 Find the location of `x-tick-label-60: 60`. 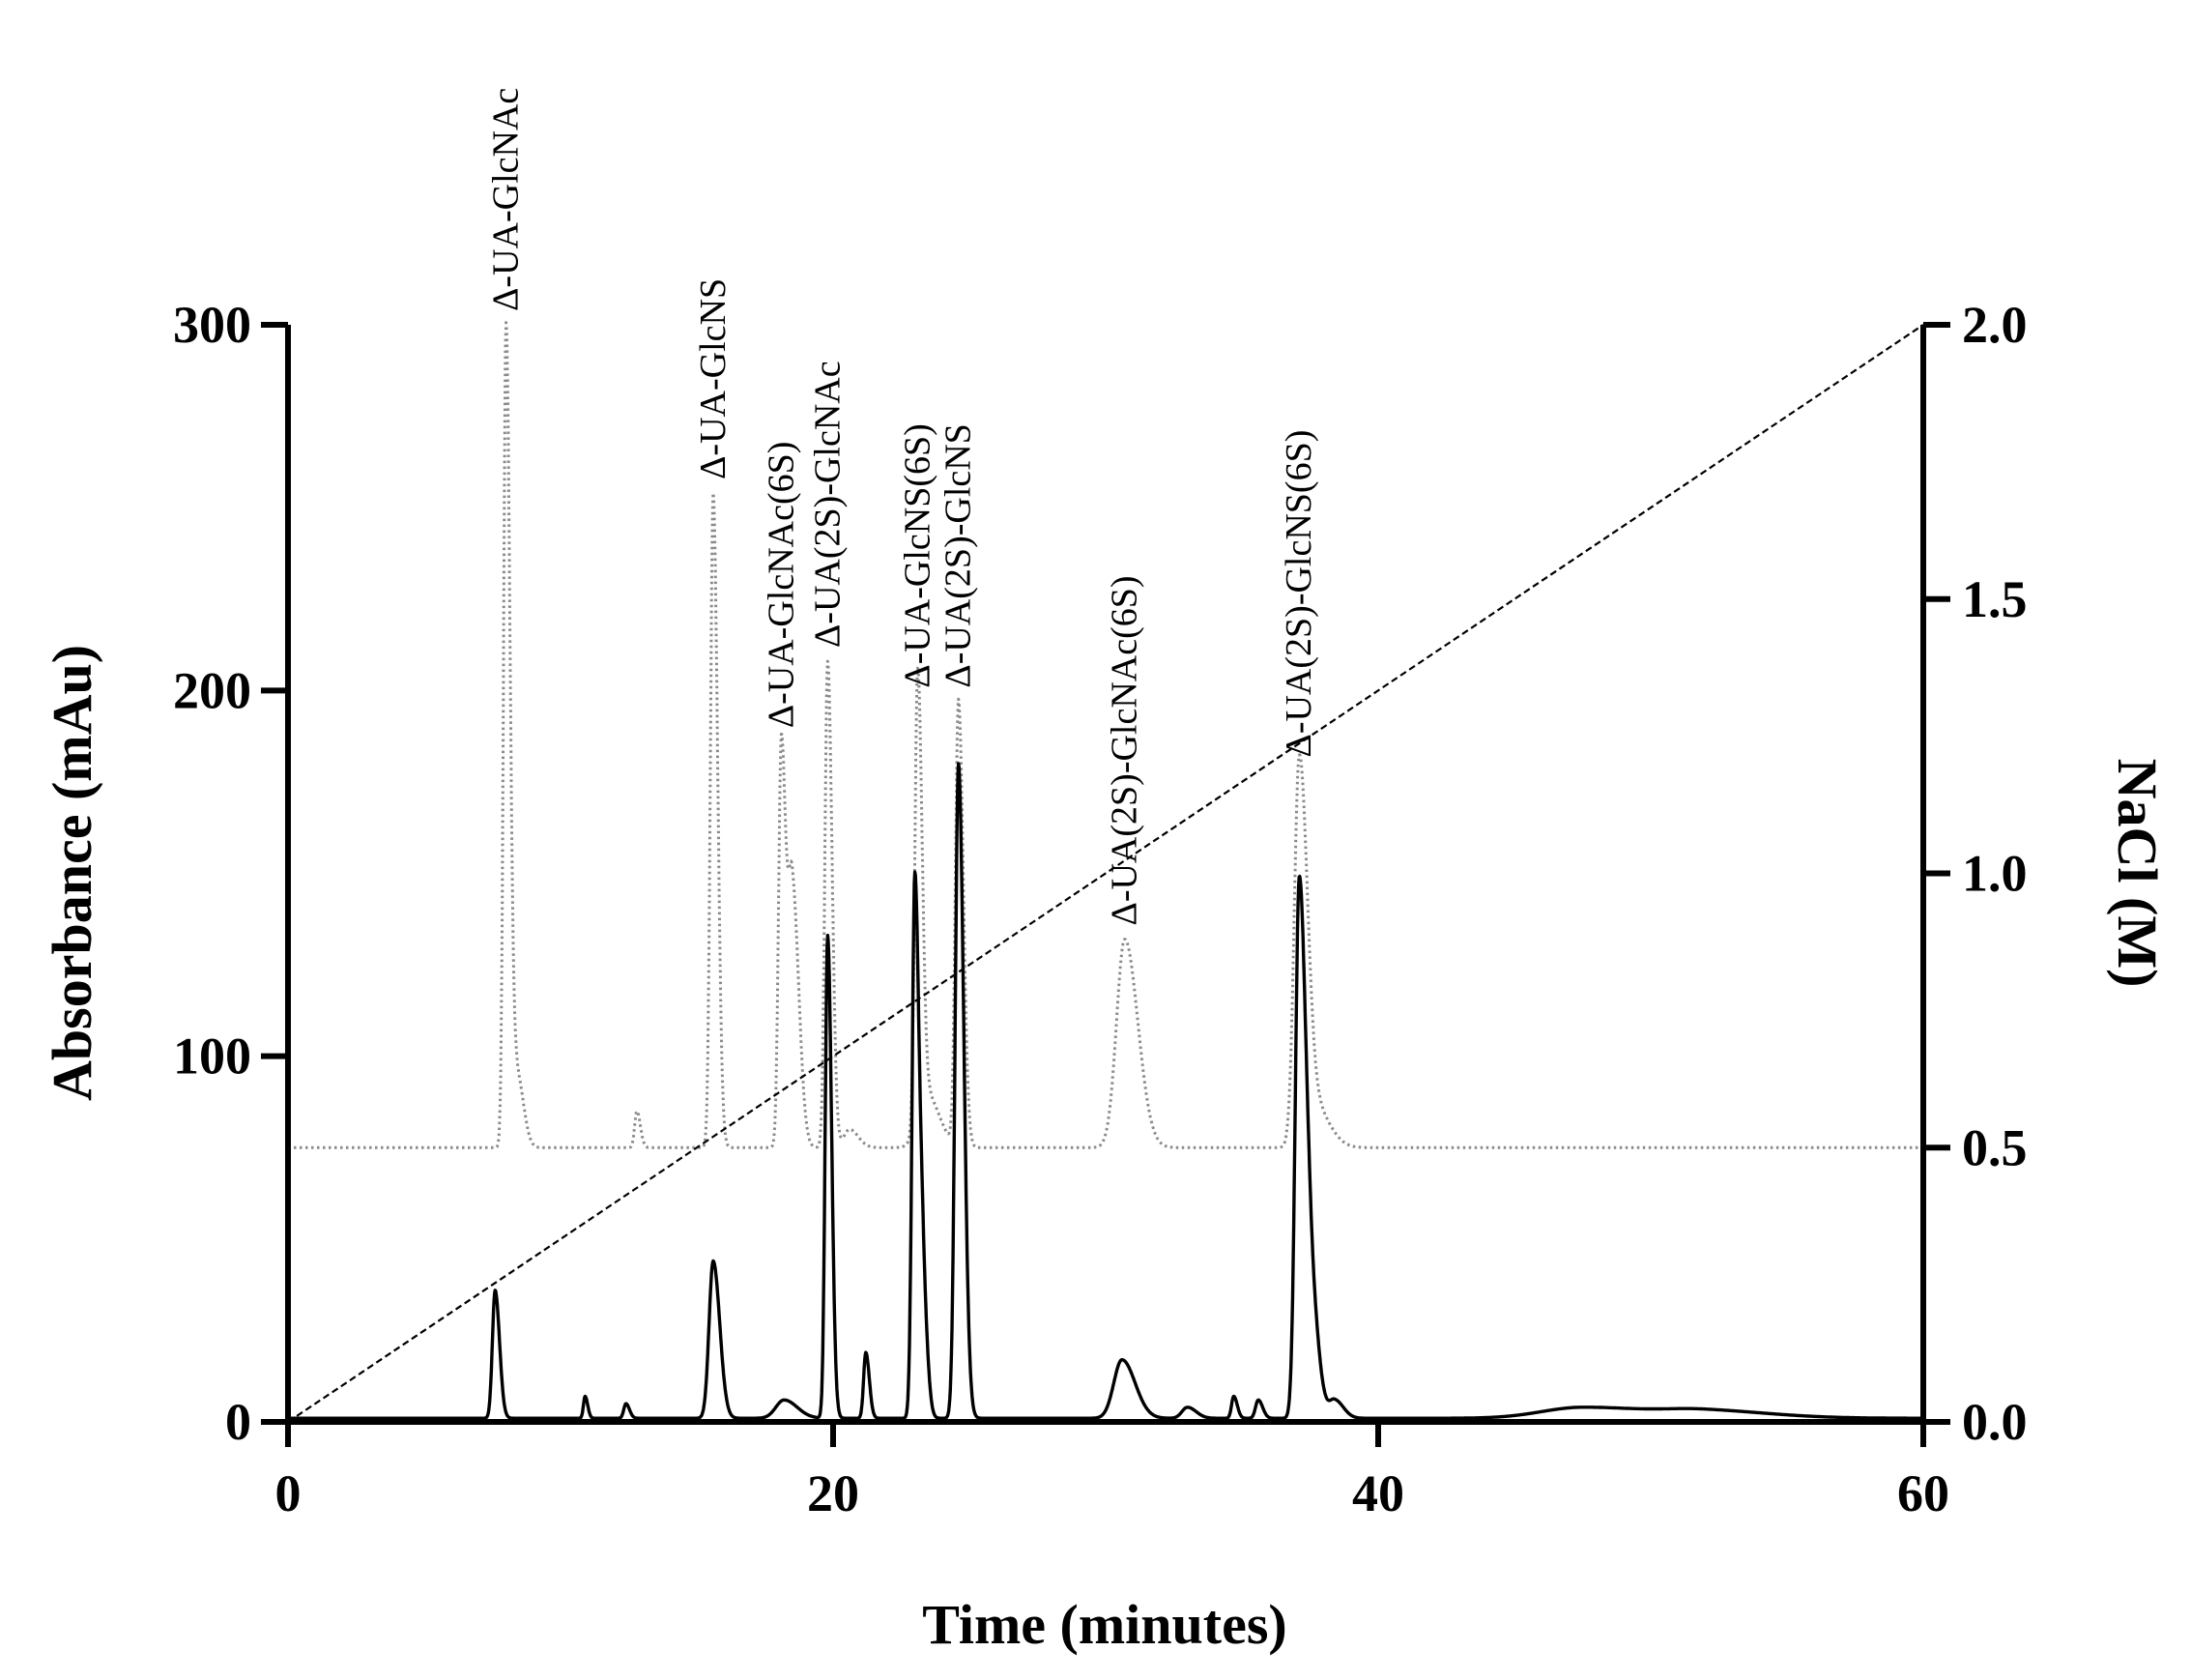

x-tick-label-60: 60 is located at coordinates (1923, 1493).